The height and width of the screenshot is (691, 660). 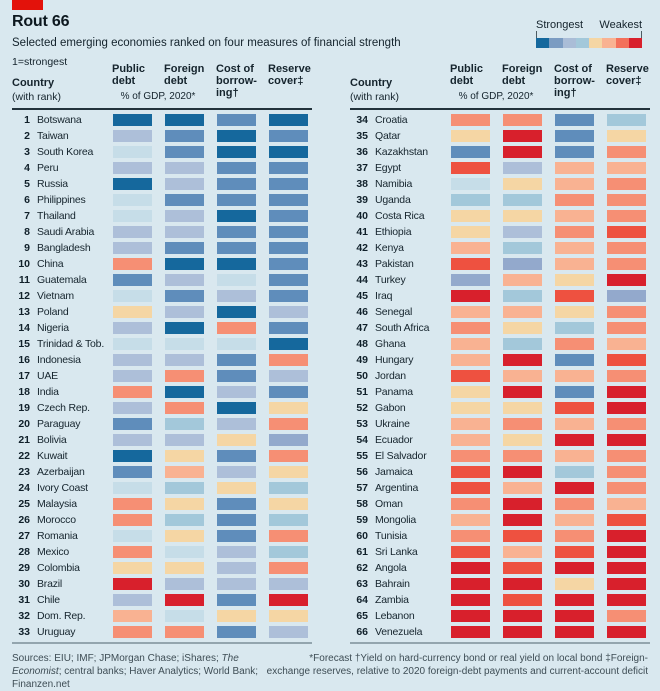 I want to click on country-rank: 38, so click(x=362, y=184).